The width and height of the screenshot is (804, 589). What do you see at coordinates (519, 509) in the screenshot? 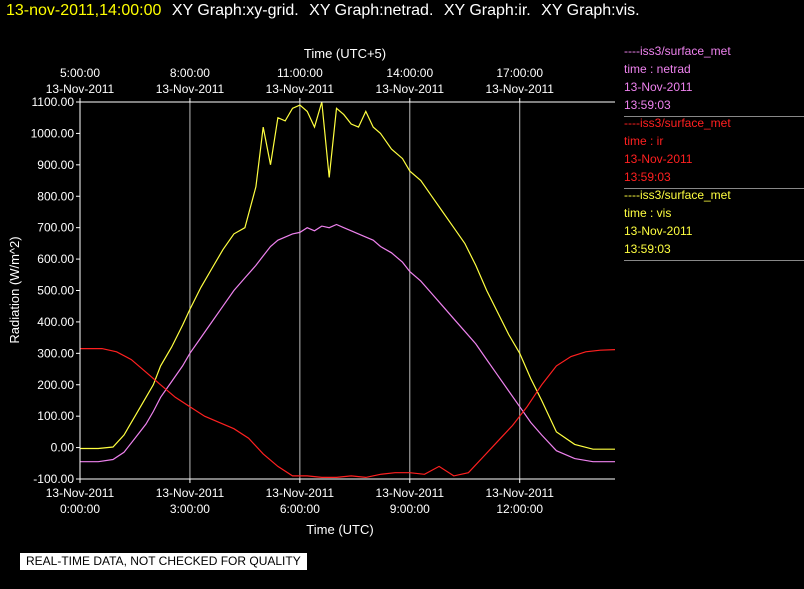
I see `x-tick-label-time: 12:00:00` at bounding box center [519, 509].